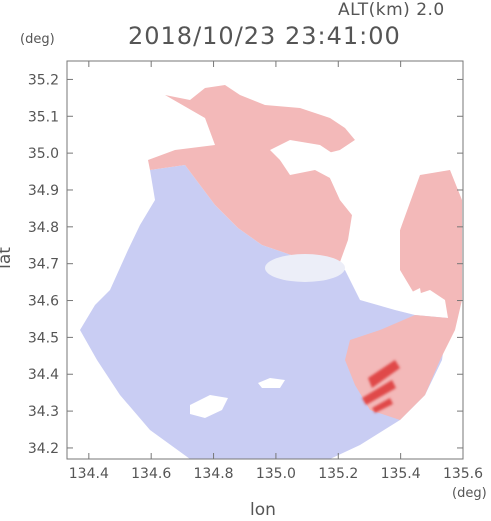 This screenshot has width=491, height=521. I want to click on x-tick-label: 134.4, so click(89, 474).